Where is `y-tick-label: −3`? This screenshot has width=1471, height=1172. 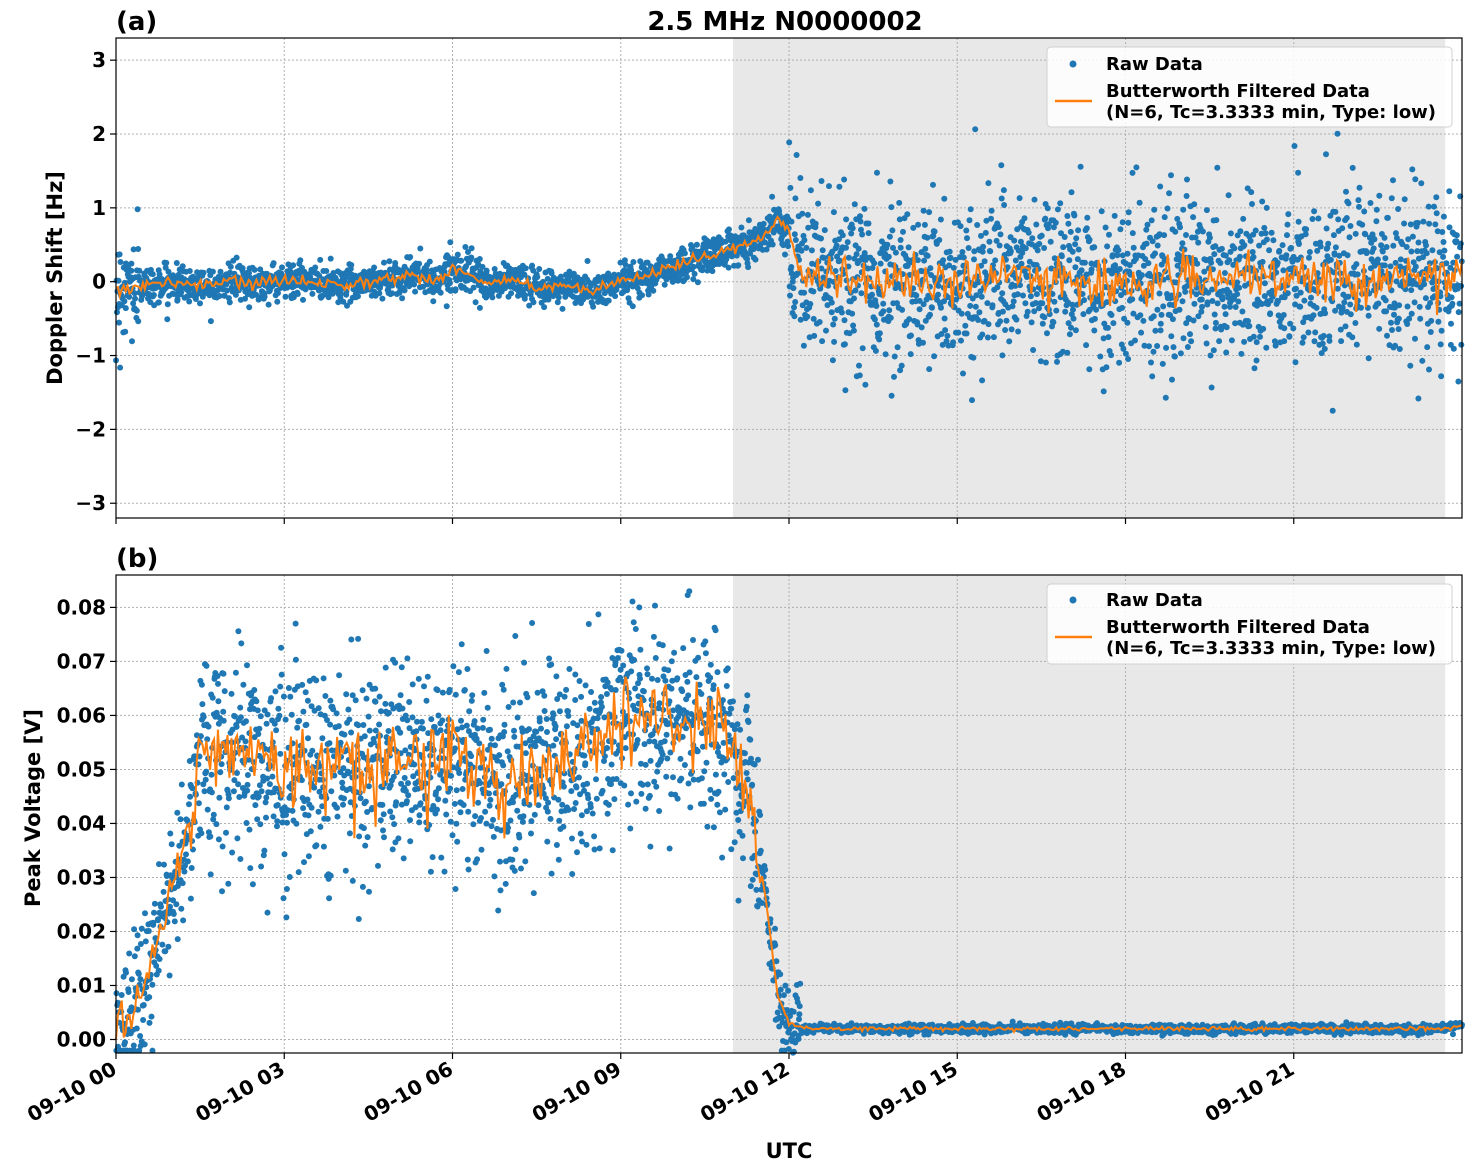
y-tick-label: −3 is located at coordinates (90, 503).